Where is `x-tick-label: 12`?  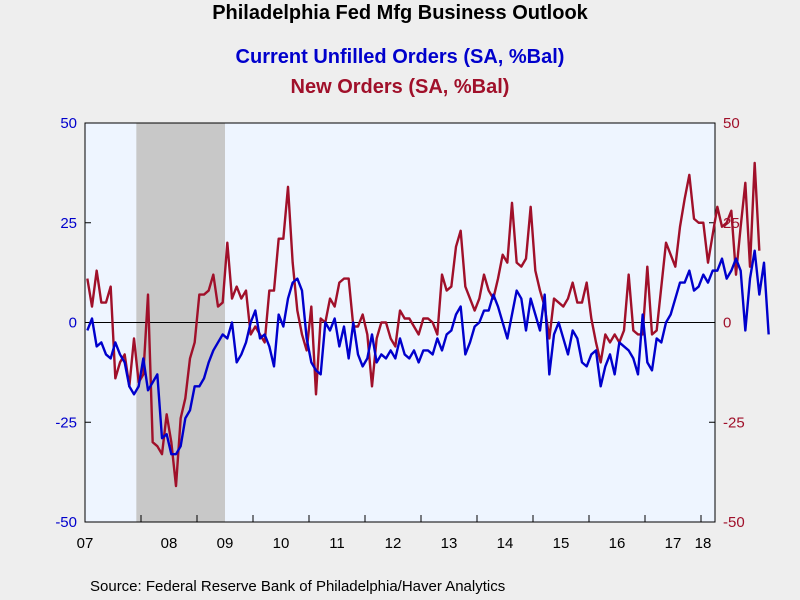 x-tick-label: 12 is located at coordinates (393, 543).